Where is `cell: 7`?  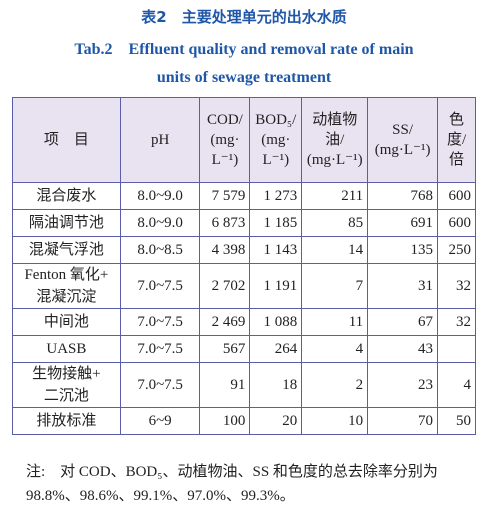
cell: 7 is located at coordinates (335, 286).